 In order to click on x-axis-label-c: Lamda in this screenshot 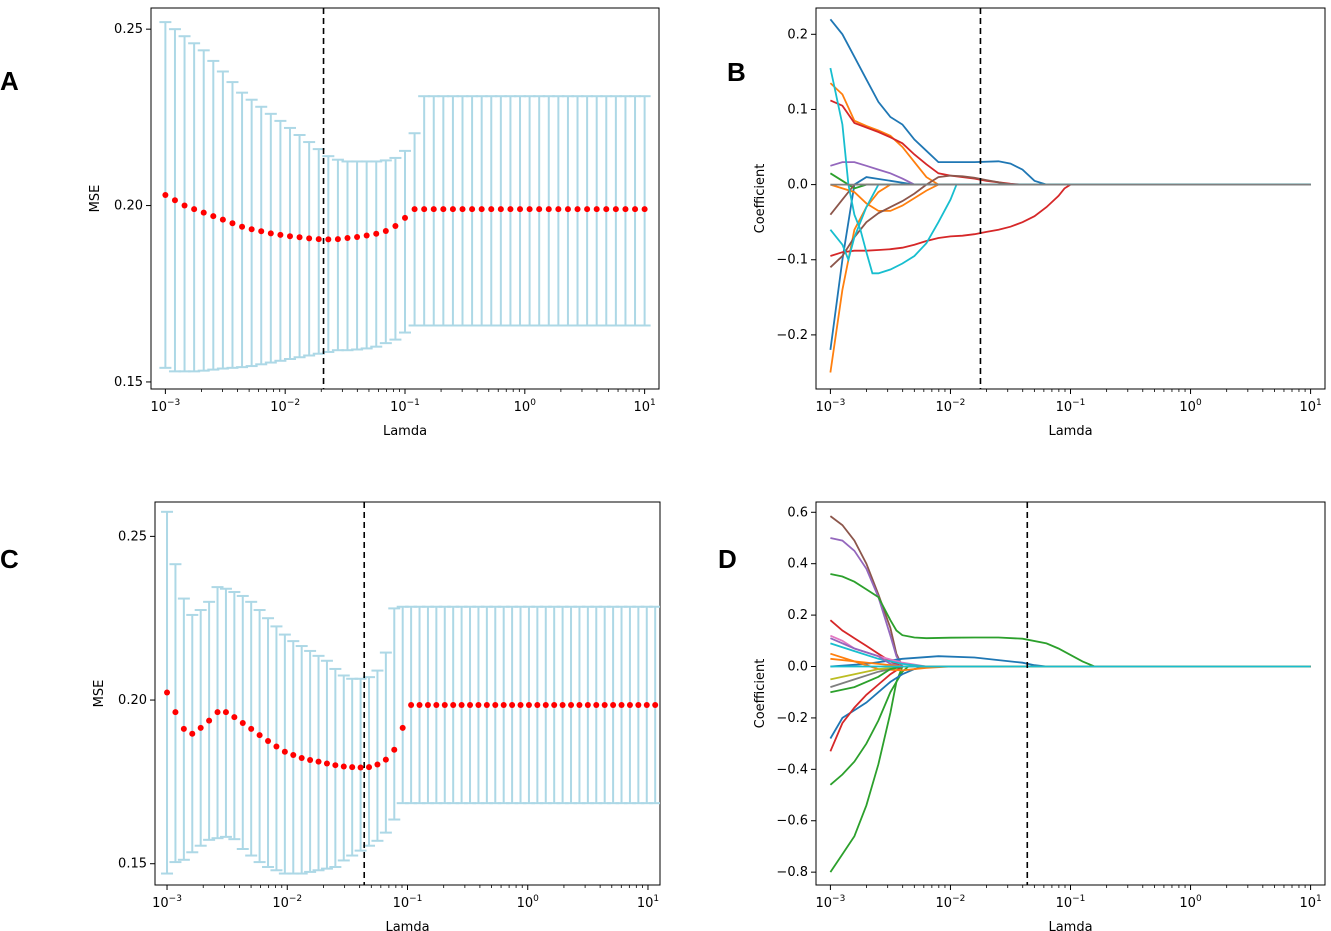, I will do `click(407, 925)`.